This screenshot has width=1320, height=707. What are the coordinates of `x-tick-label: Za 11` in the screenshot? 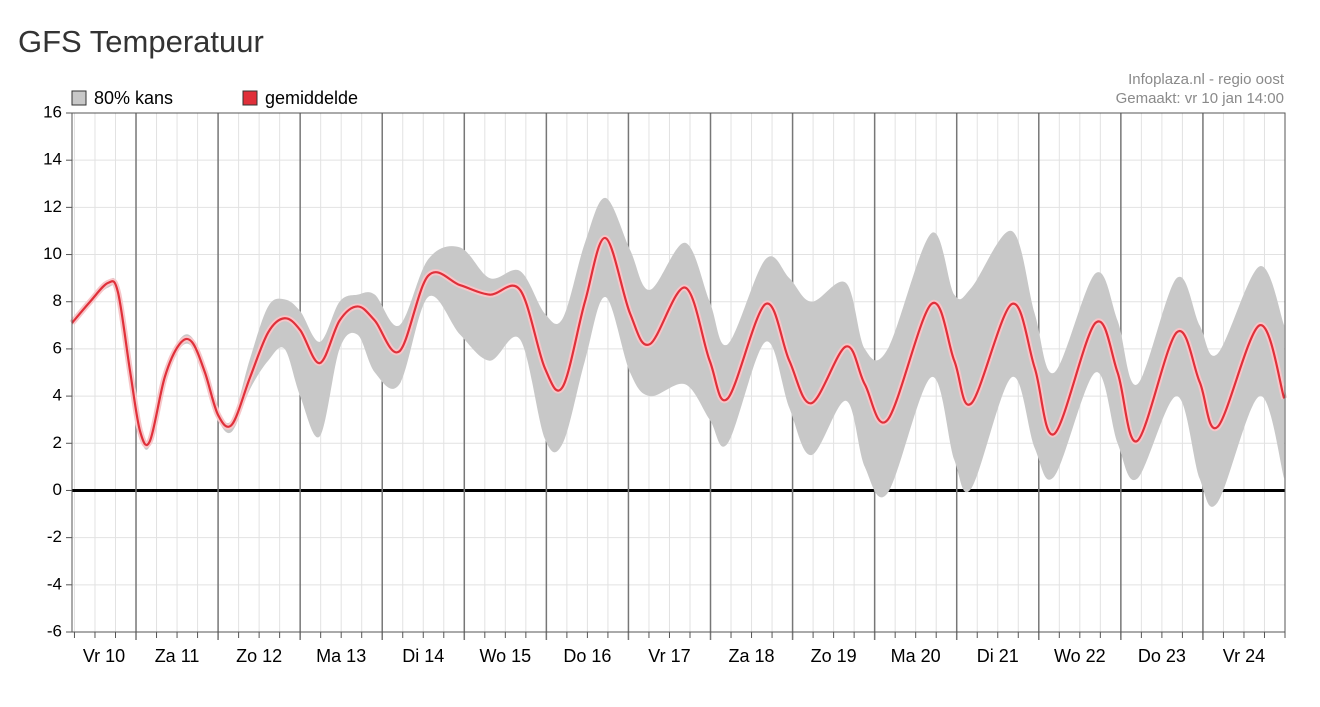 It's located at (177, 656).